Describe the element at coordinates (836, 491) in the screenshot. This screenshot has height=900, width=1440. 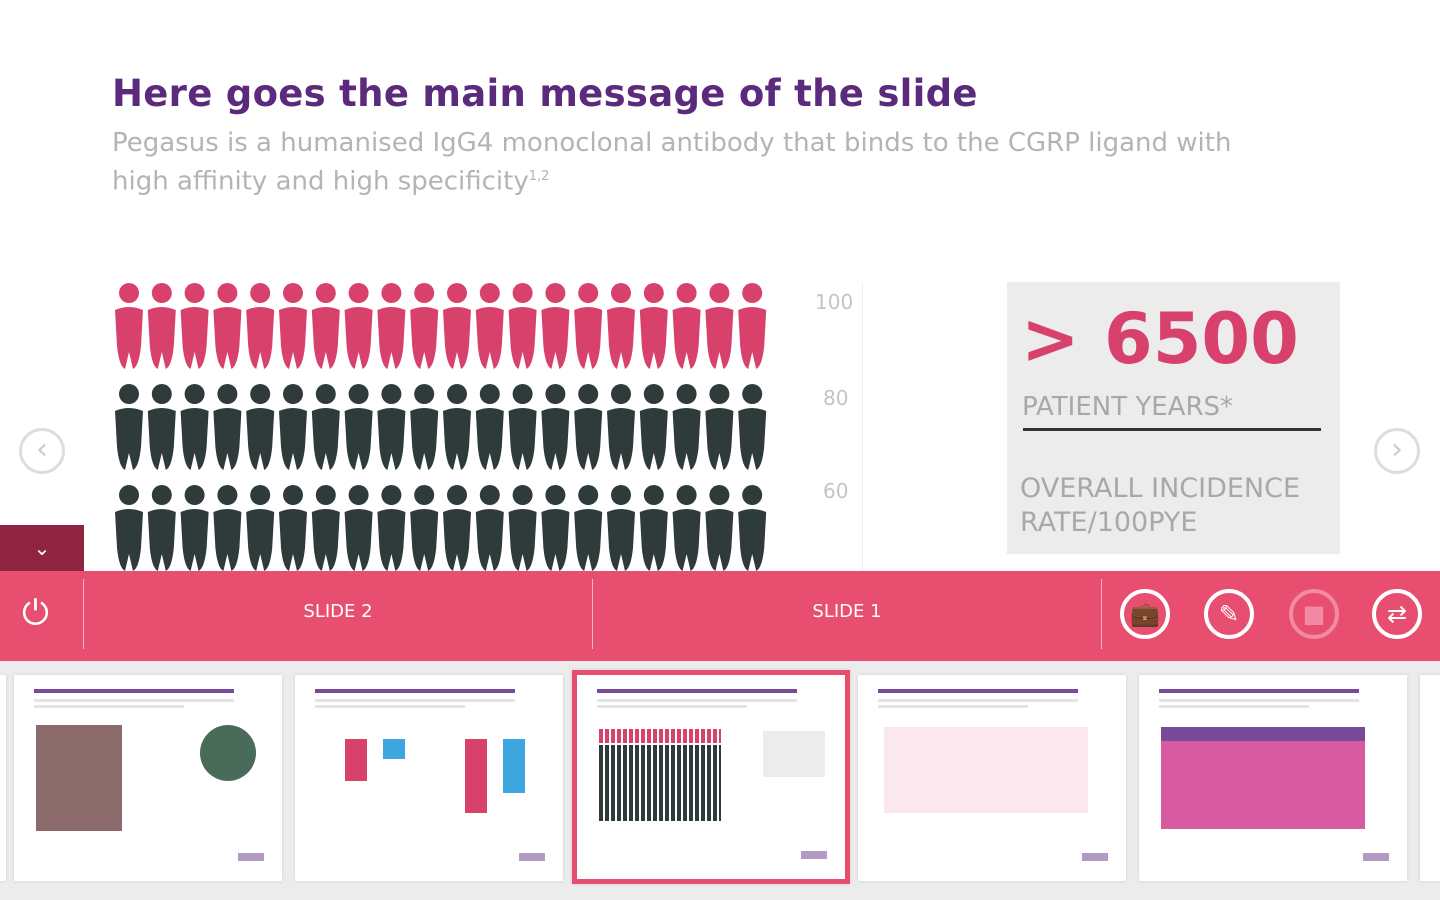
I see `tick-label: 60` at that location.